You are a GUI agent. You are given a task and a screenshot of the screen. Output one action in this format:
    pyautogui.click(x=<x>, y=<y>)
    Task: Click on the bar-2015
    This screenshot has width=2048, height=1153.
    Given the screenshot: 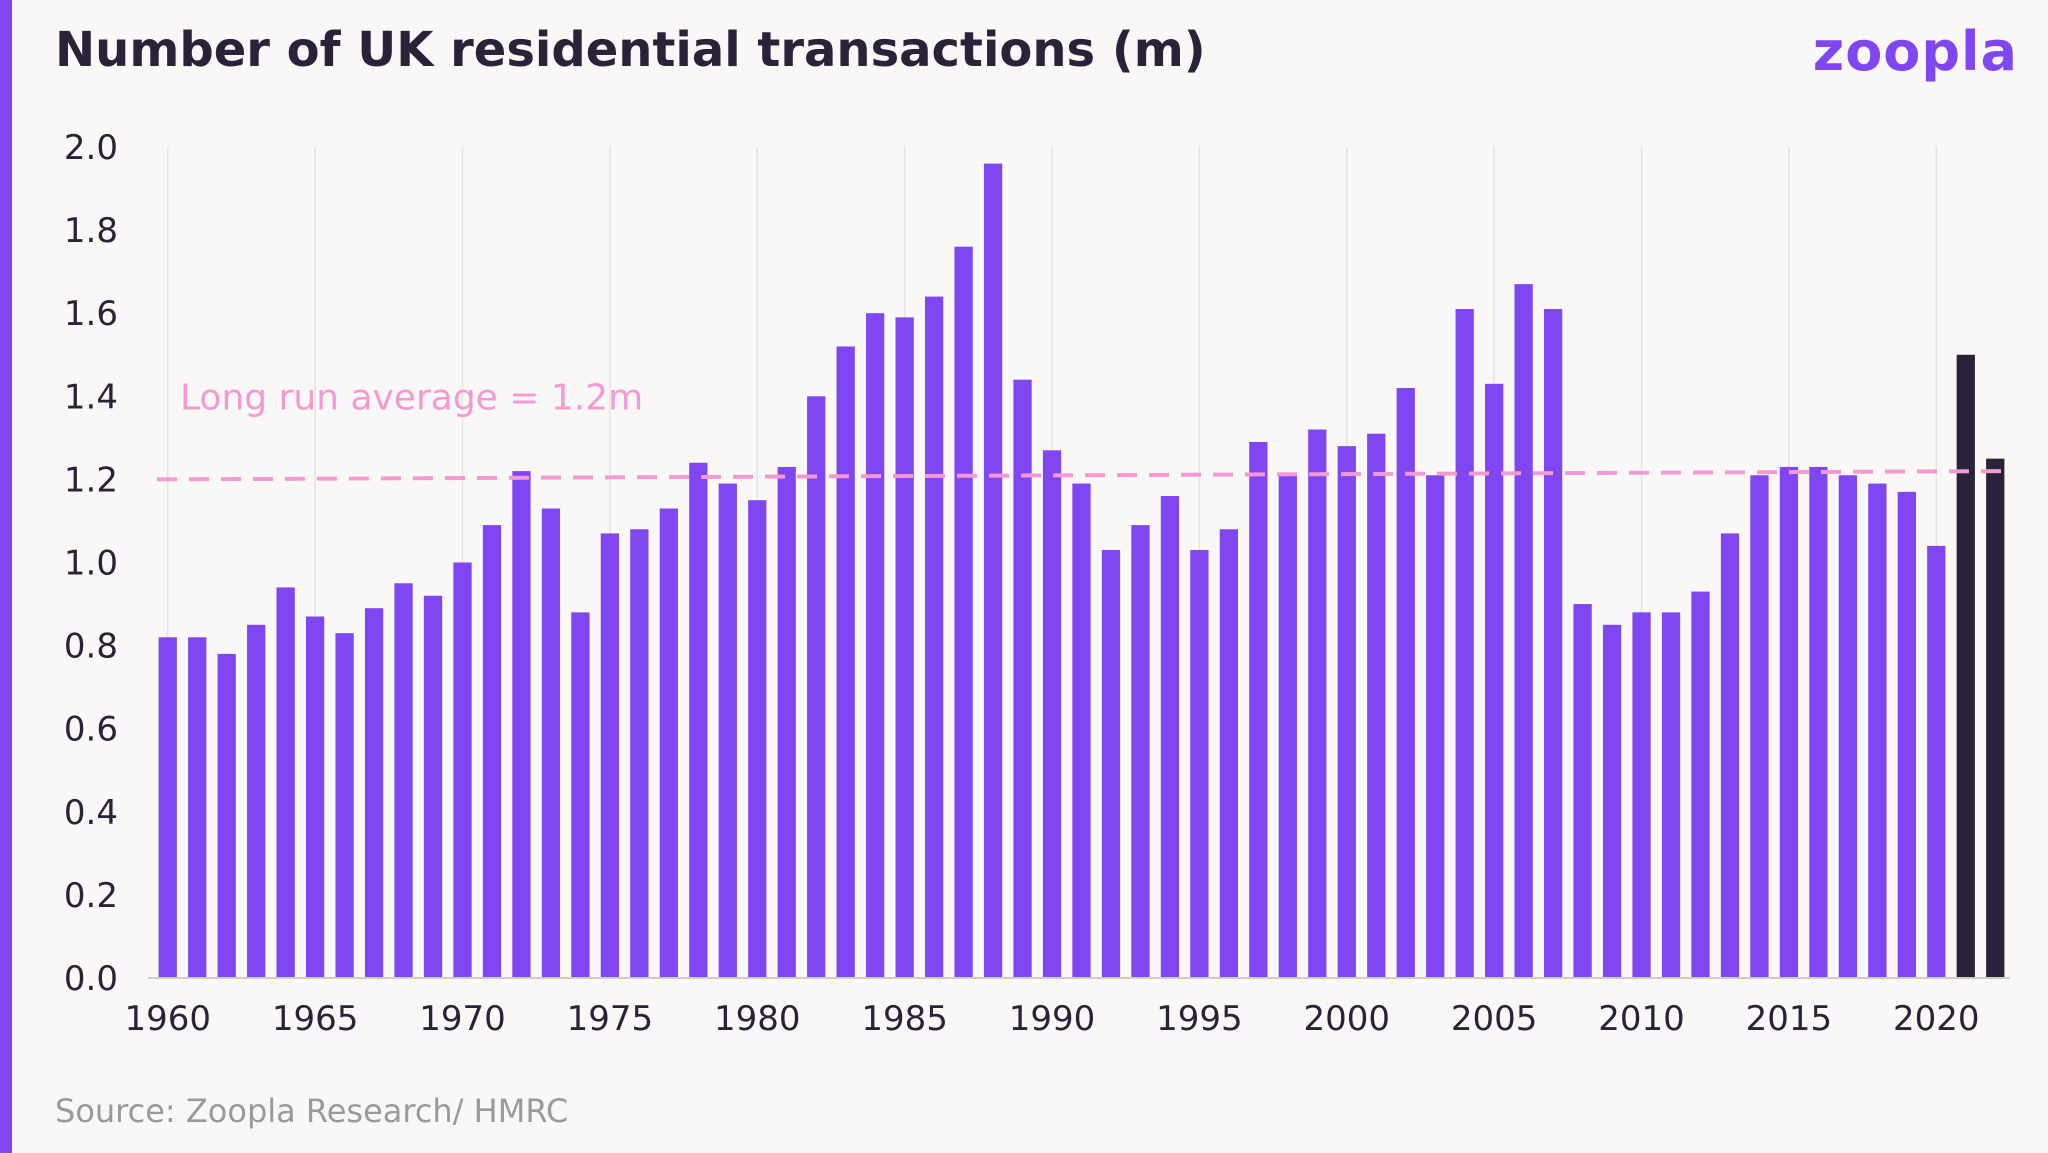 What is the action you would take?
    pyautogui.click(x=1789, y=722)
    